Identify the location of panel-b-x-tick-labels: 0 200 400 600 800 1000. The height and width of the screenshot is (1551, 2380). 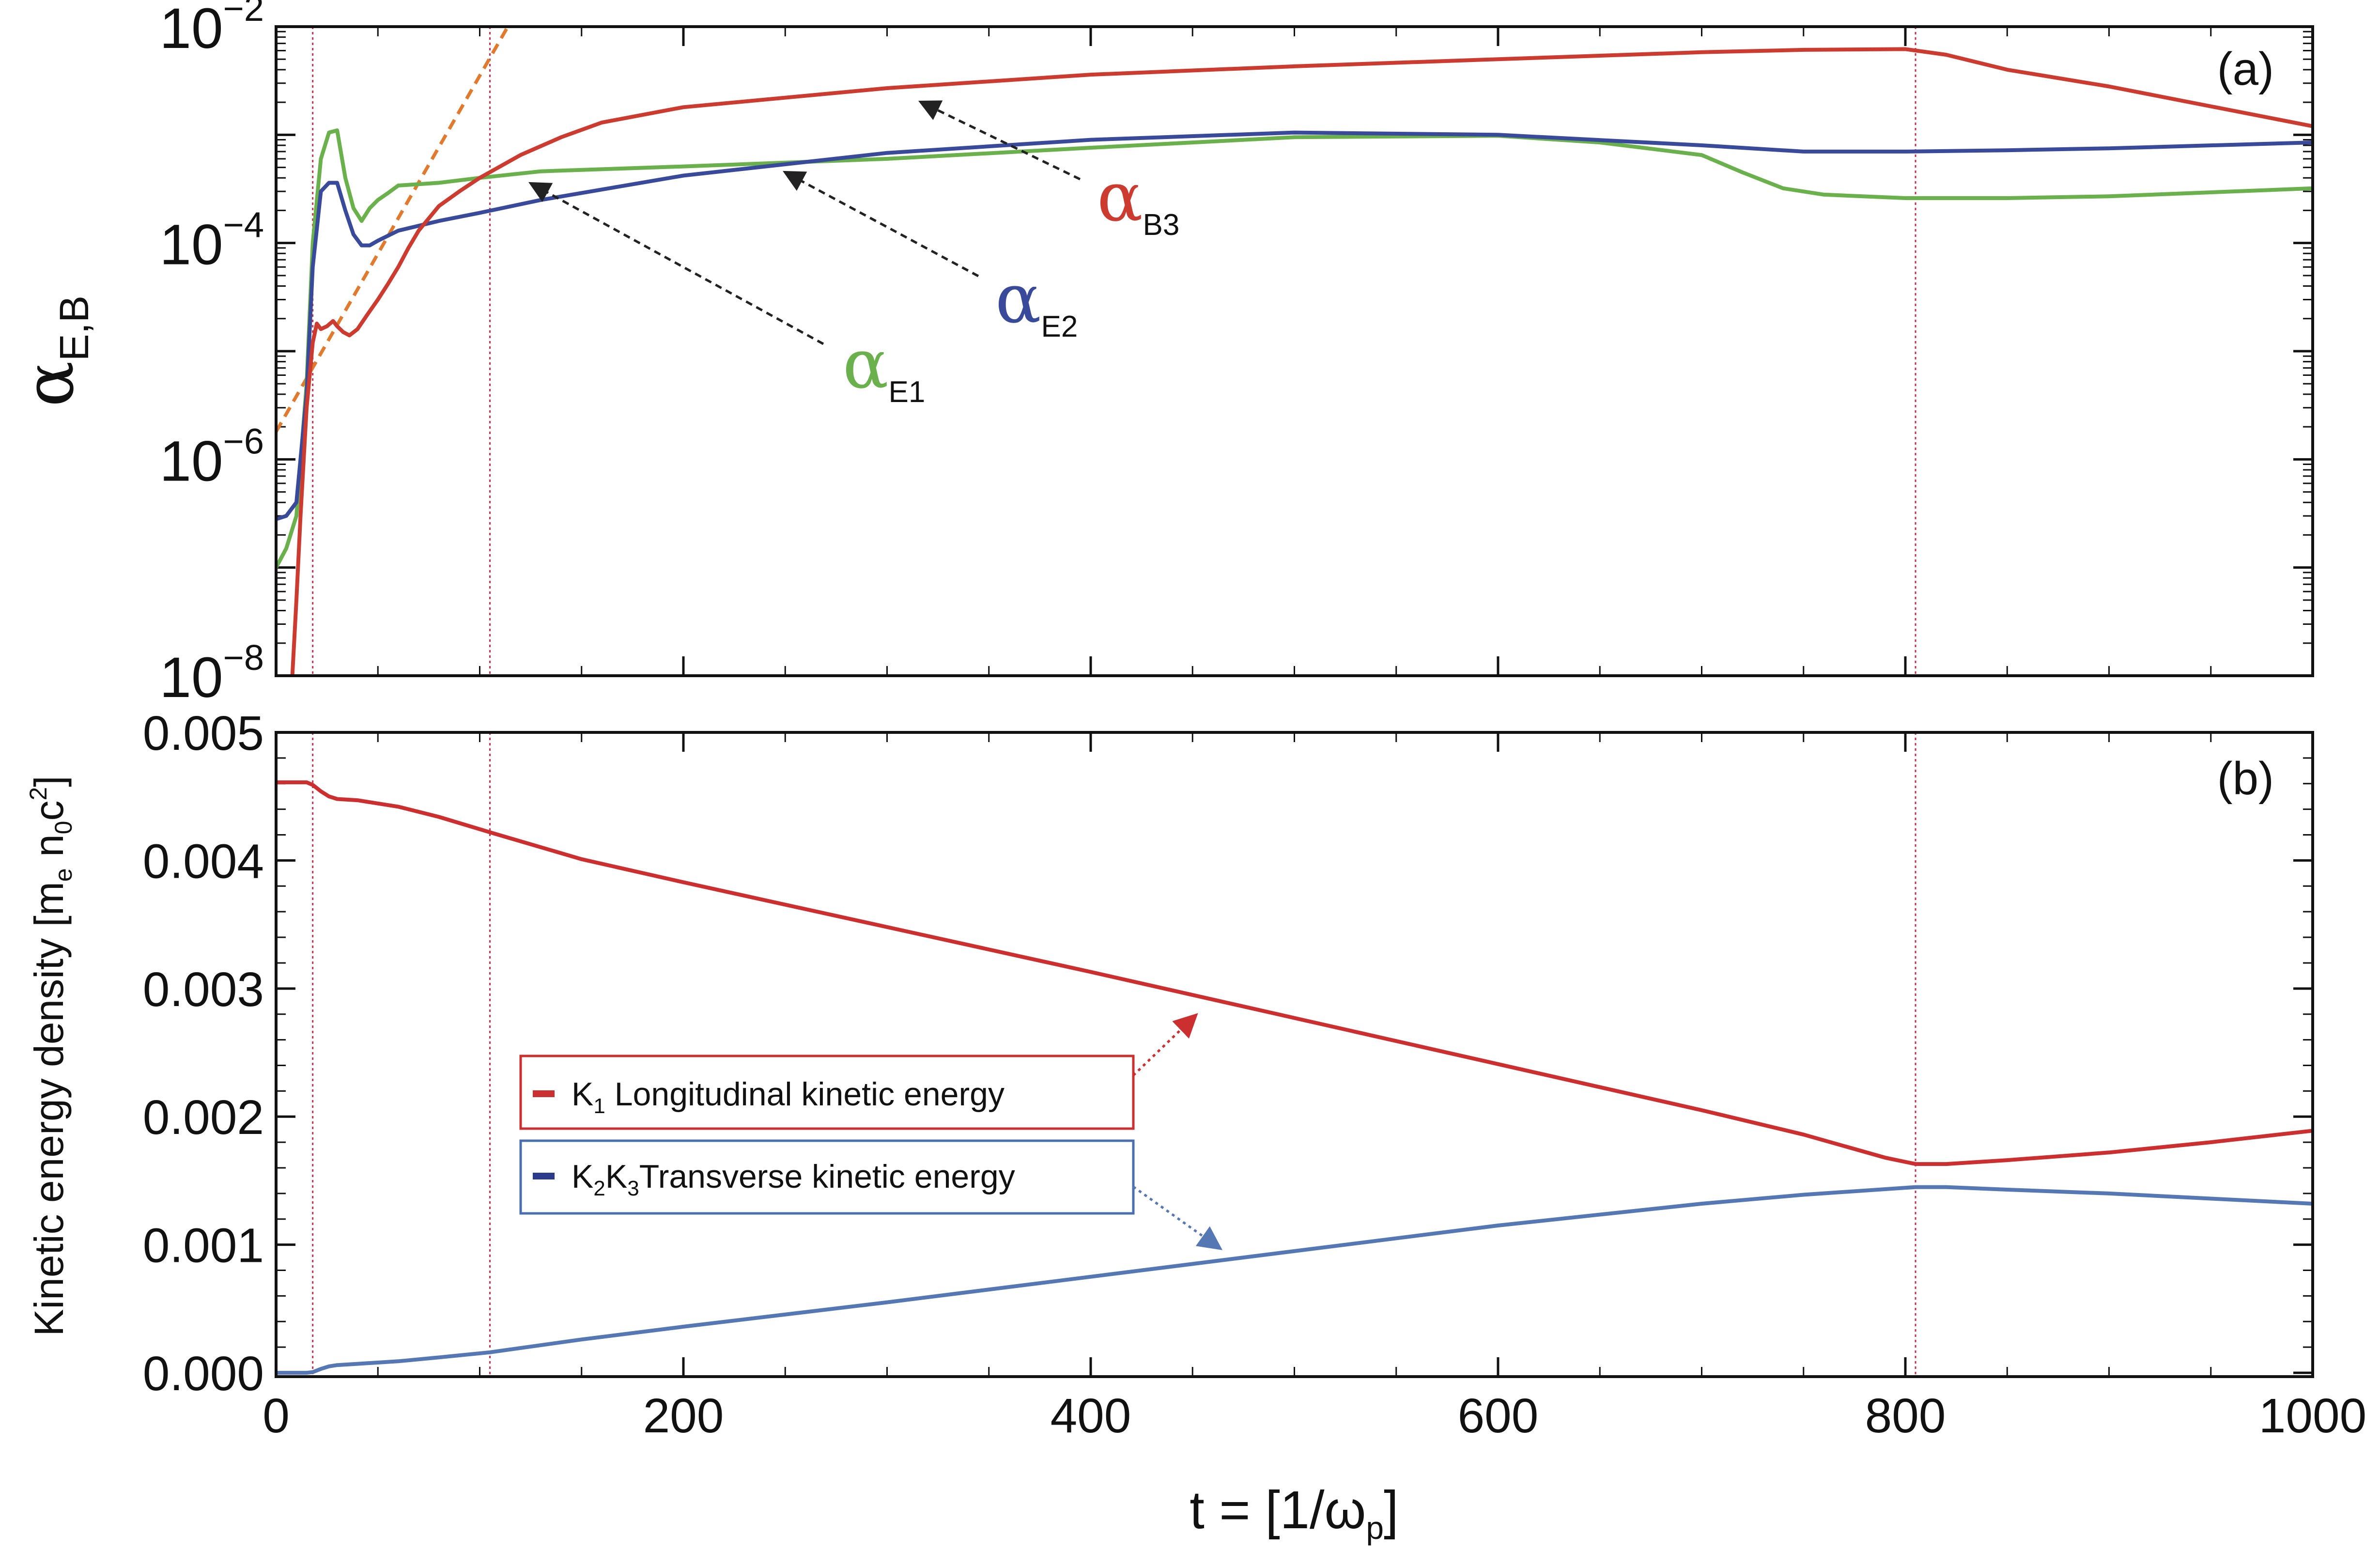
(1314, 1416).